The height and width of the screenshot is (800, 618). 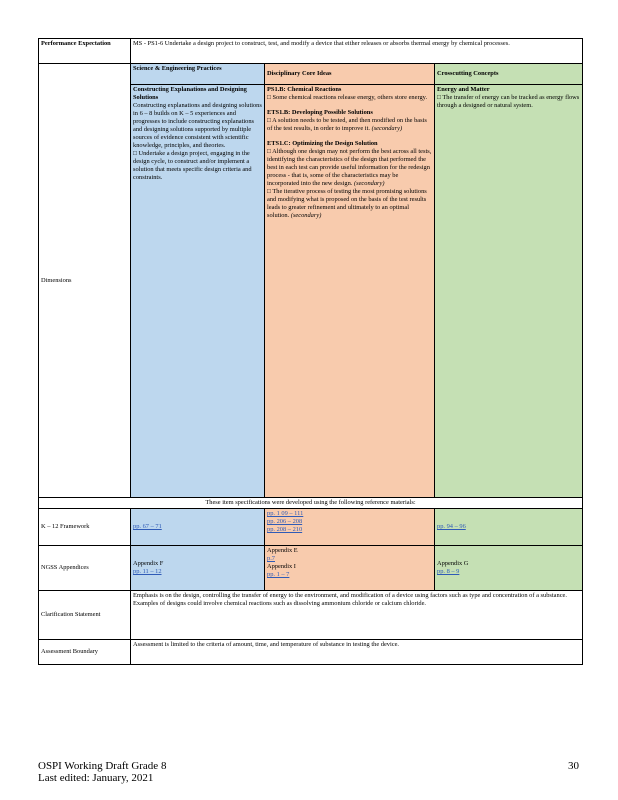 What do you see at coordinates (102, 766) in the screenshot?
I see `footer-draft-label: OSPI Working Draft Grade 8` at bounding box center [102, 766].